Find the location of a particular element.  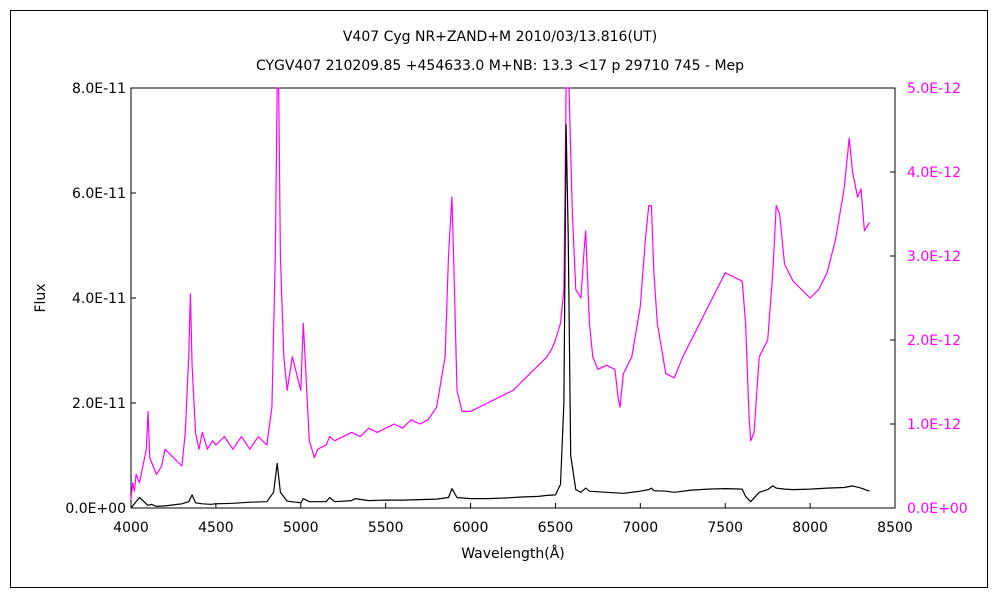

y-tick-label: 4.0E-11 is located at coordinates (99, 299).